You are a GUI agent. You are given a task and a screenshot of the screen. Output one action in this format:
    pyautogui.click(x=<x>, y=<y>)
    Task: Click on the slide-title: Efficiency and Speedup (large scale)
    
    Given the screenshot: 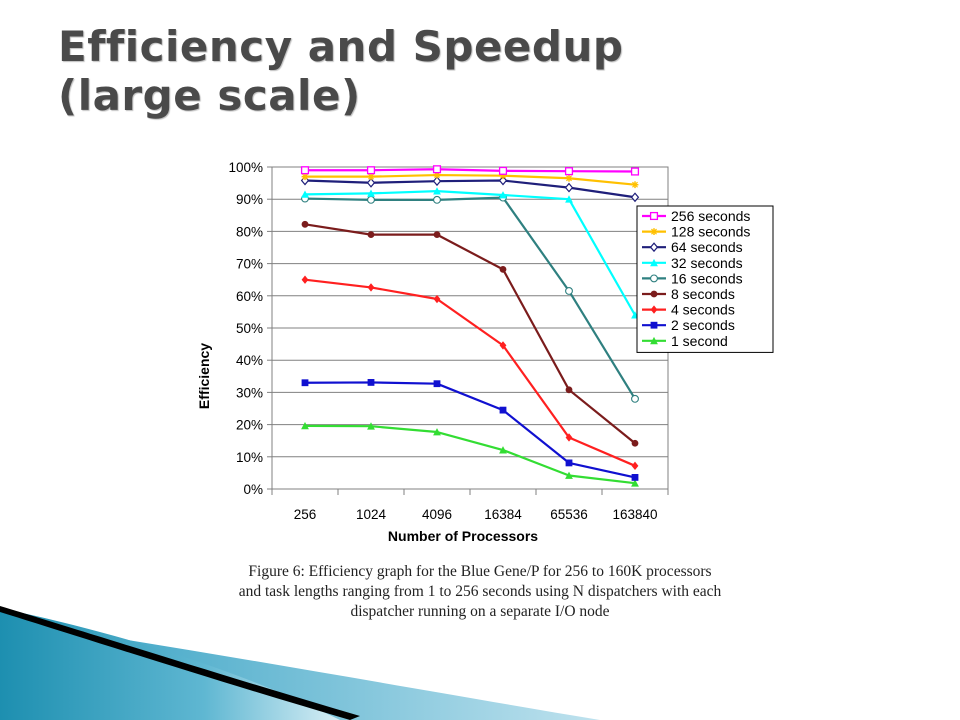 What is the action you would take?
    pyautogui.click(x=408, y=71)
    